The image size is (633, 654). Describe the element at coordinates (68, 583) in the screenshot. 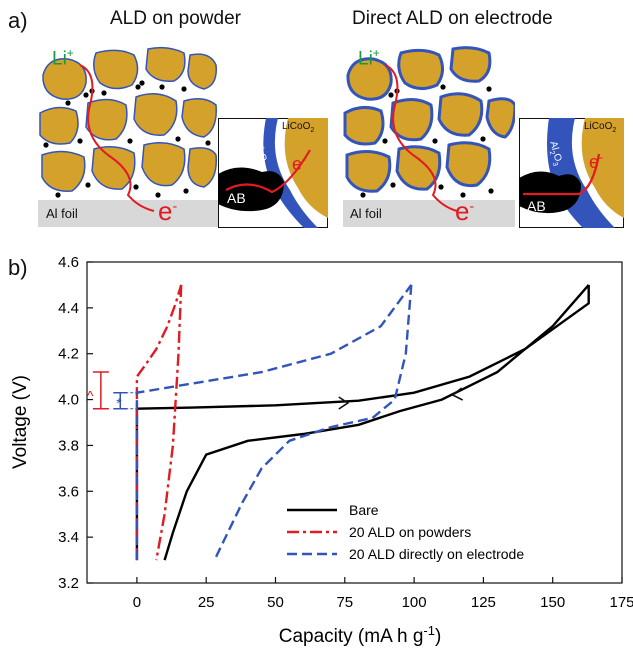

I see `y-tick-label: 3.2` at that location.